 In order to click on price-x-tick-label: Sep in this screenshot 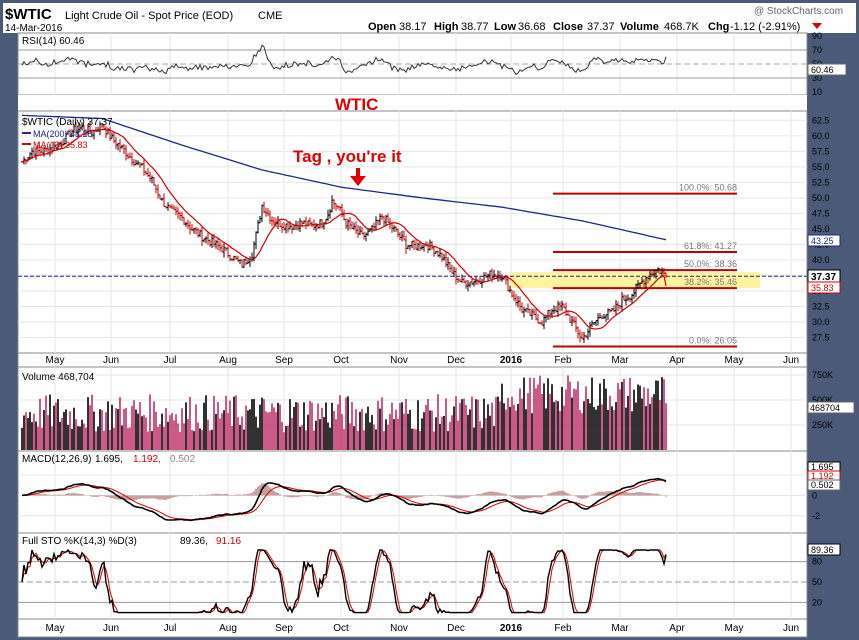, I will do `click(284, 360)`.